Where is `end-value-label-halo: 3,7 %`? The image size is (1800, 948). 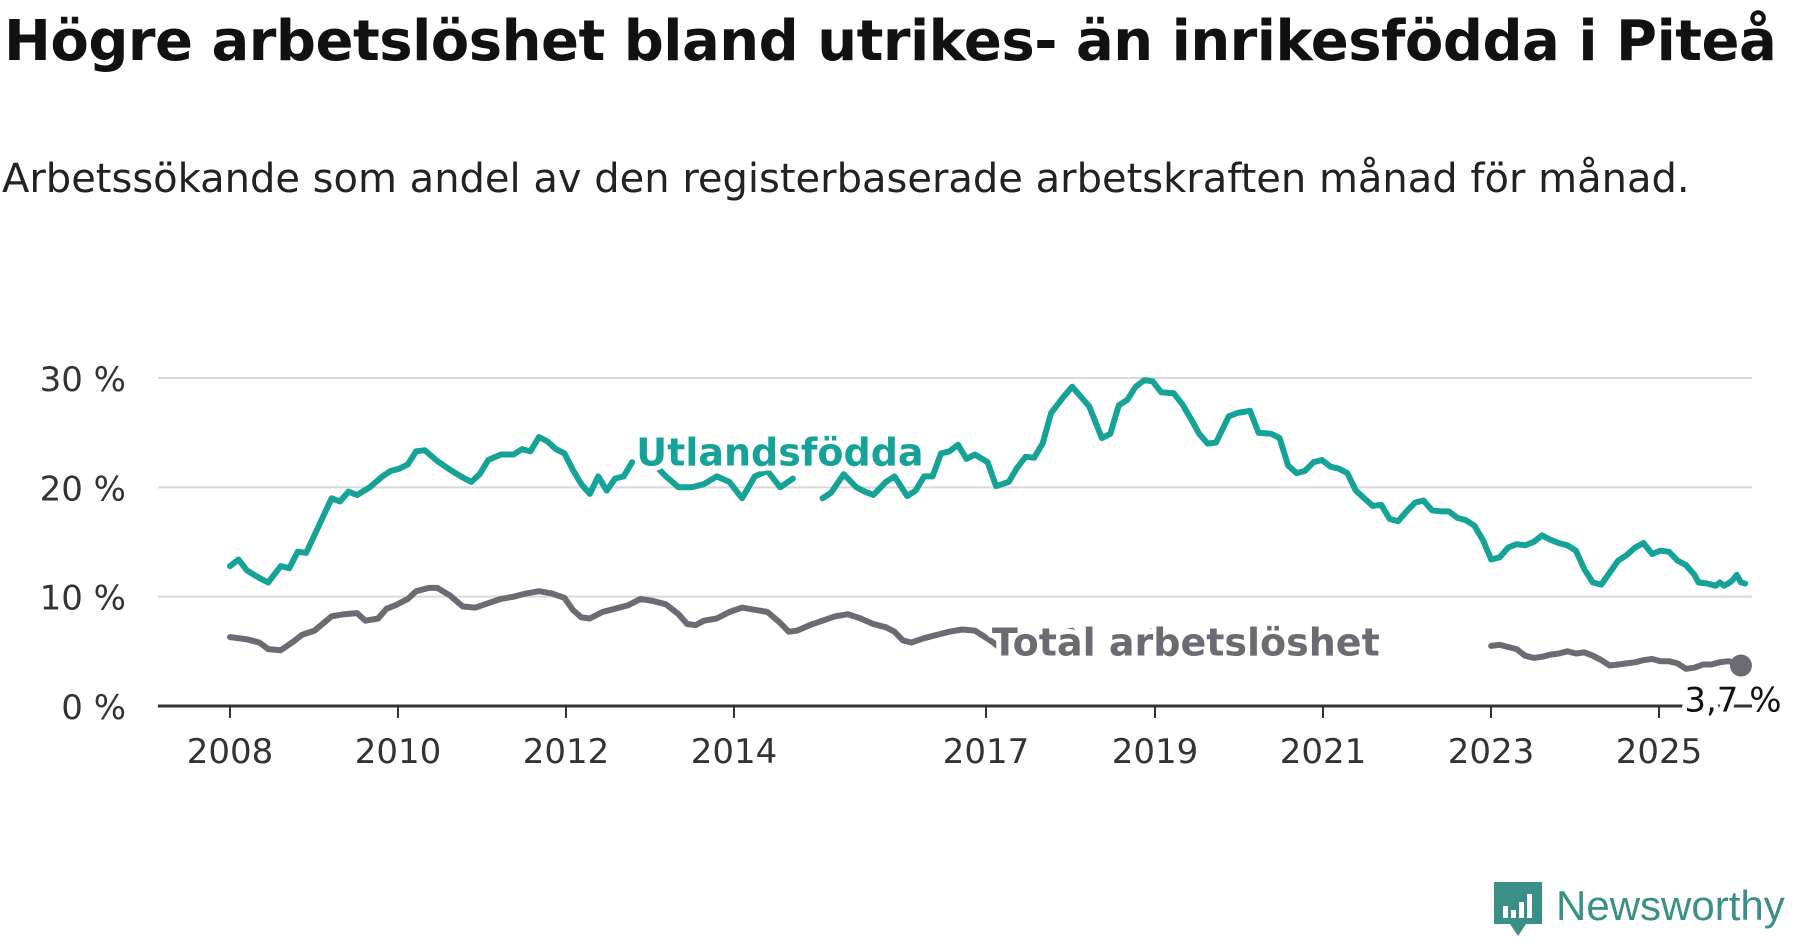
end-value-label-halo: 3,7 % is located at coordinates (1732, 701).